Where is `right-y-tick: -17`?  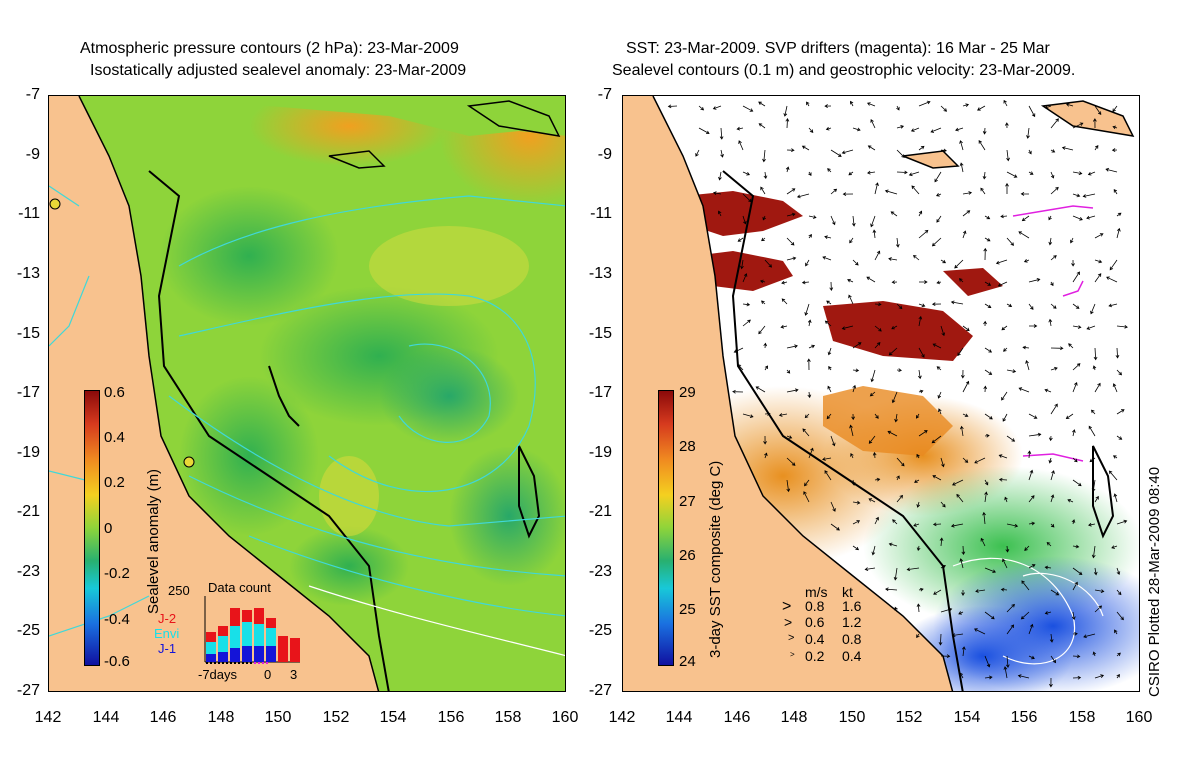
right-y-tick: -17 is located at coordinates (600, 392).